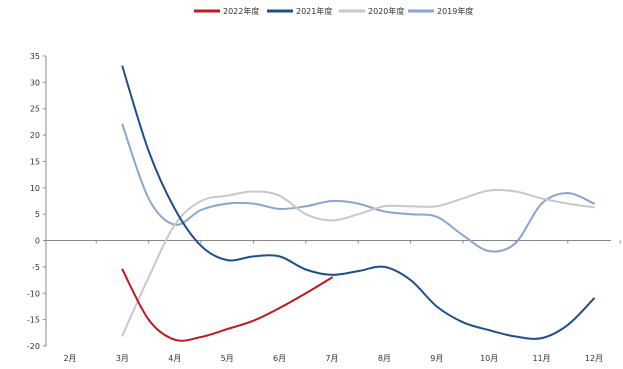 The height and width of the screenshot is (369, 623). Describe the element at coordinates (33, 320) in the screenshot. I see `y-tick-label: -15` at that location.